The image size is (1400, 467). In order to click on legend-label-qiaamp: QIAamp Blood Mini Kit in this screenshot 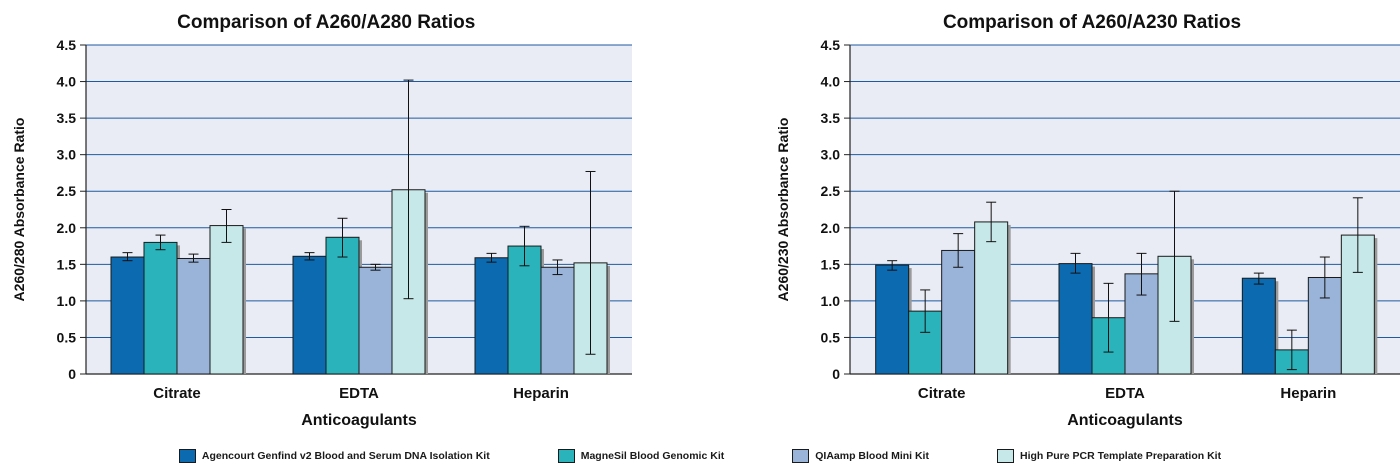, I will do `click(872, 456)`.